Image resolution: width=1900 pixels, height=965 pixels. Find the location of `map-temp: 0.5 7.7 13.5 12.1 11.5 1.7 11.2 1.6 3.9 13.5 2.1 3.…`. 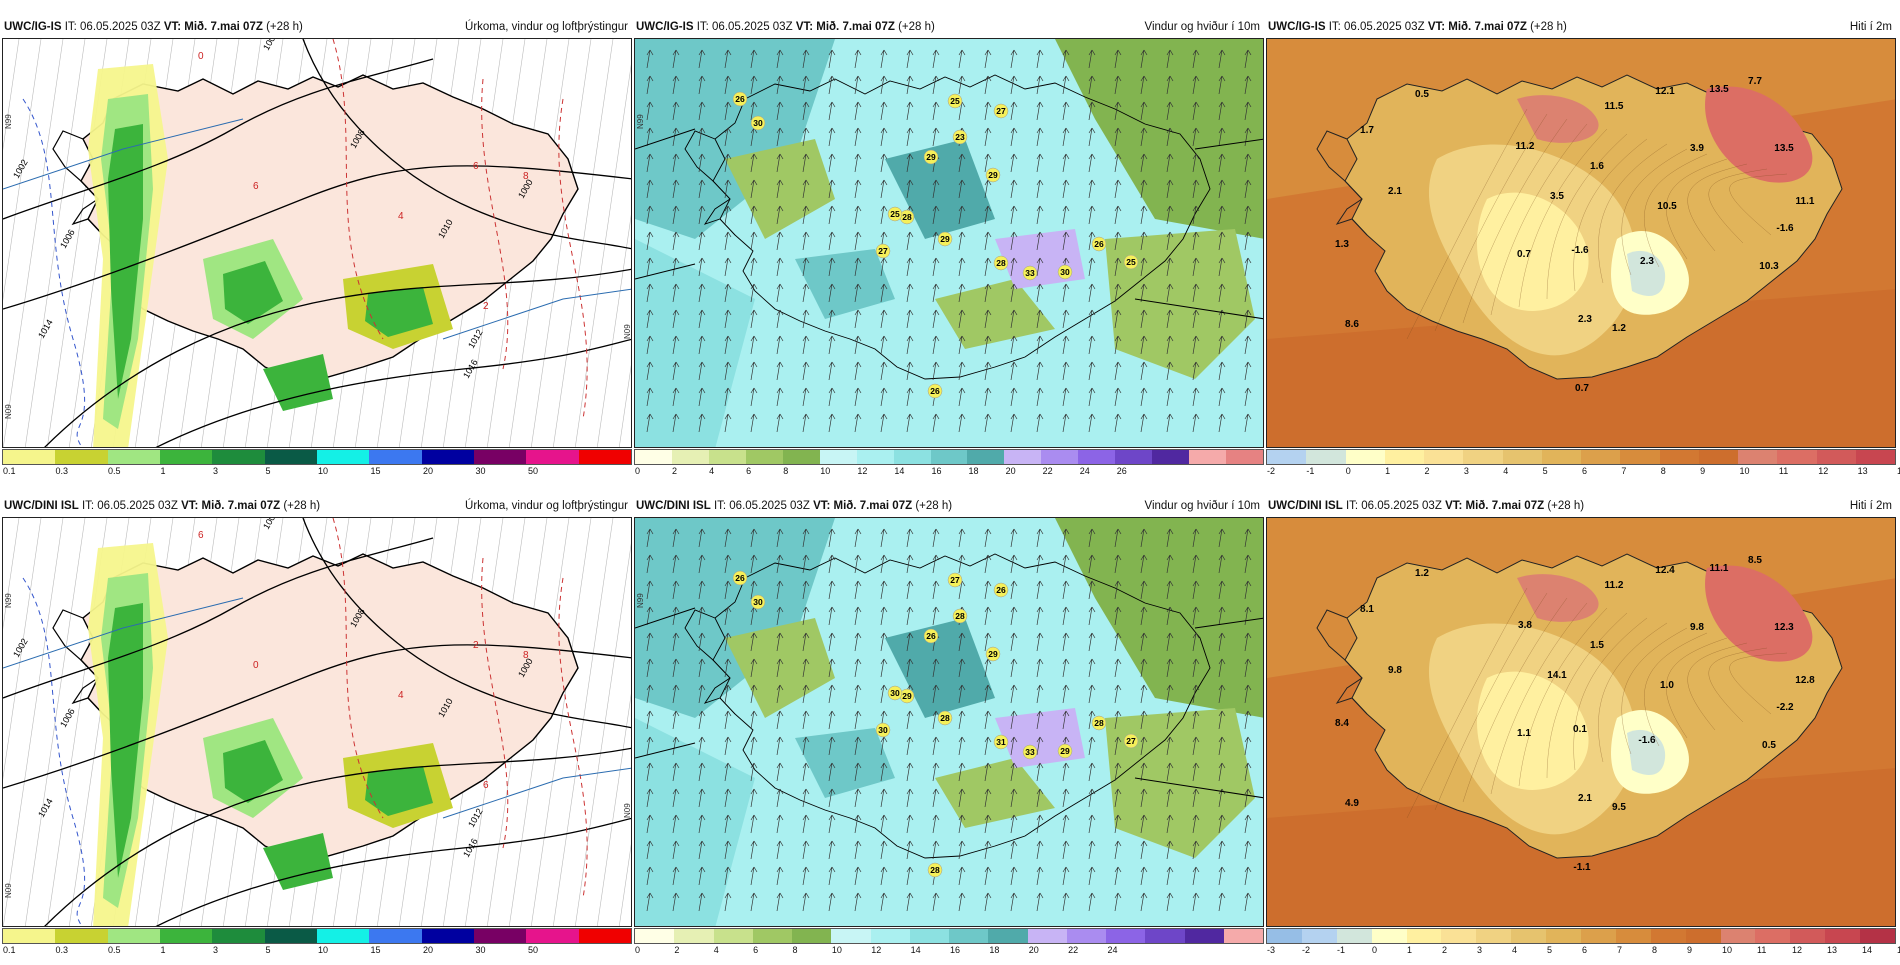

map-temp: 0.5 7.7 13.5 12.1 11.5 1.7 11.2 1.6 3.9 13.5 2.1 3.… is located at coordinates (1581, 243).